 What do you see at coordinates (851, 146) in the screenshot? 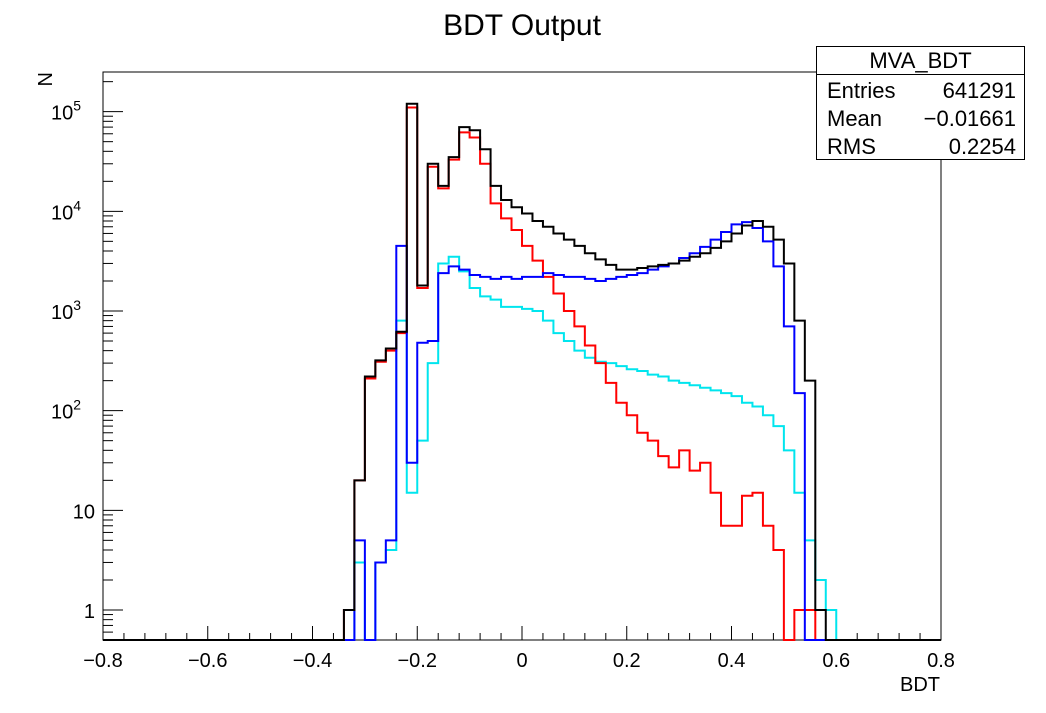
I see `stats-label: RMS` at bounding box center [851, 146].